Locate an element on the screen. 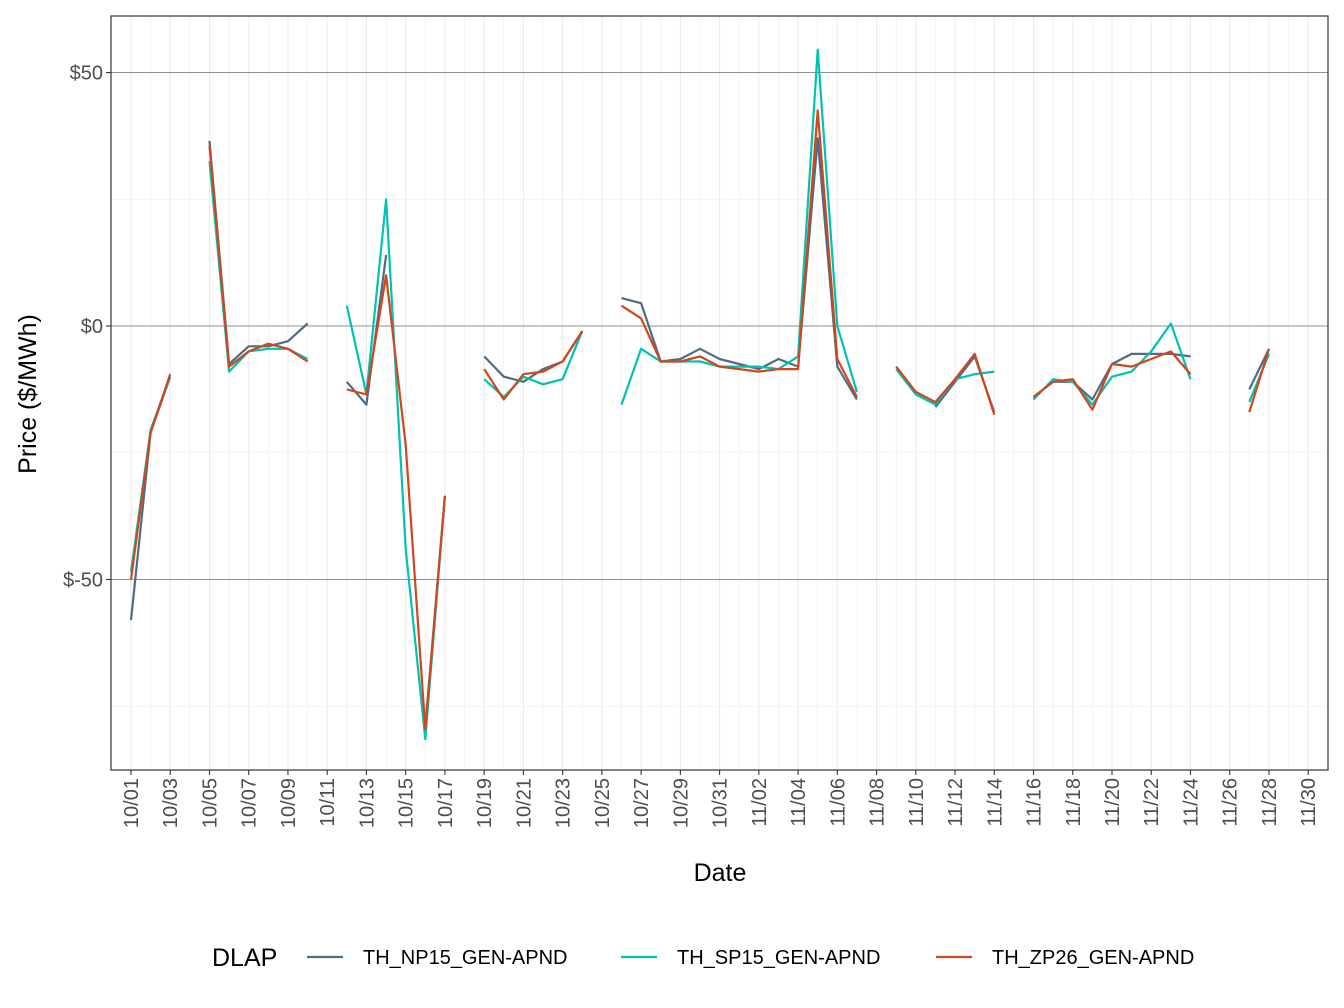 Image resolution: width=1344 pixels, height=1008 pixels. x-tick-label: 11/18 is located at coordinates (1074, 802).